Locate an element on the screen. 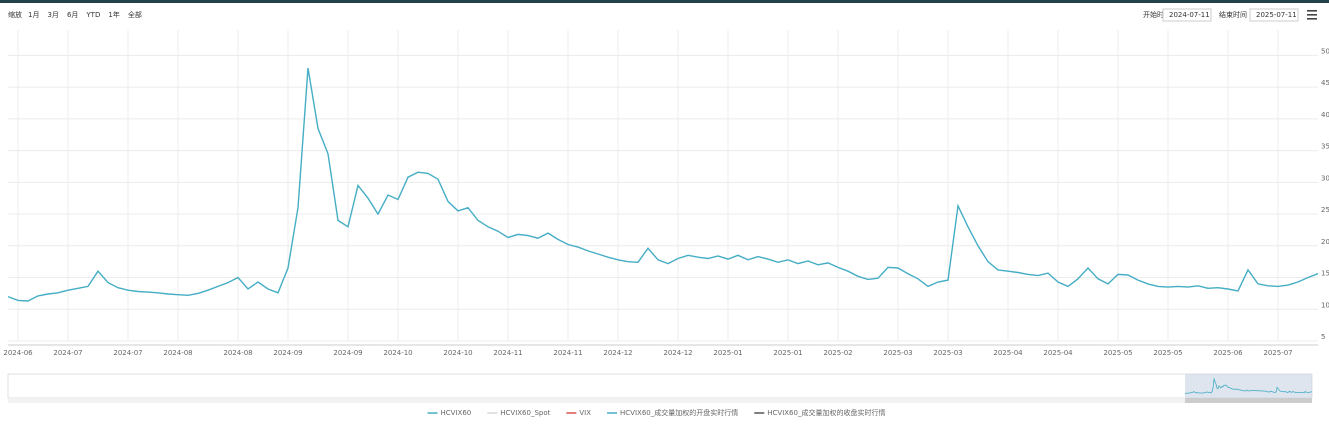 The image size is (1329, 426). scrollbar is located at coordinates (660, 400).